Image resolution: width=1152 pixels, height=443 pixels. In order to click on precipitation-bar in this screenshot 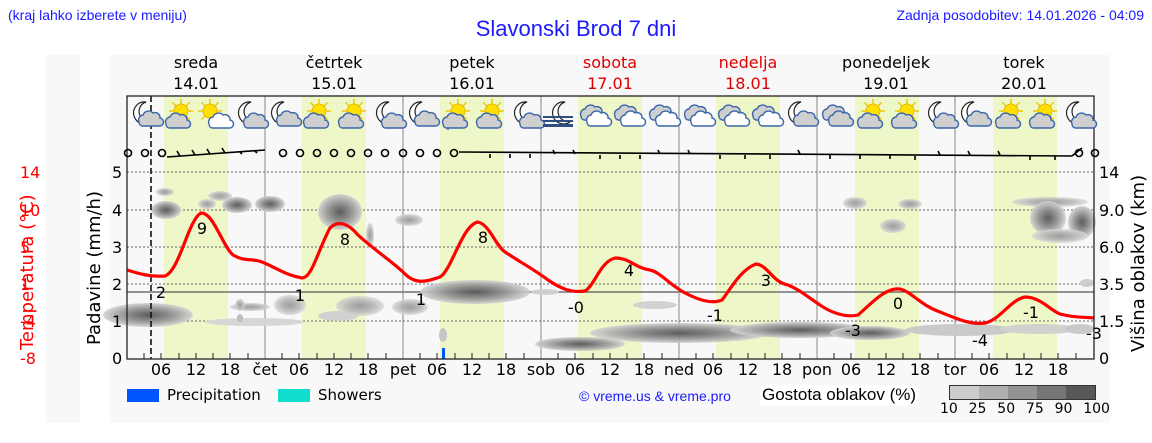, I will do `click(443, 353)`.